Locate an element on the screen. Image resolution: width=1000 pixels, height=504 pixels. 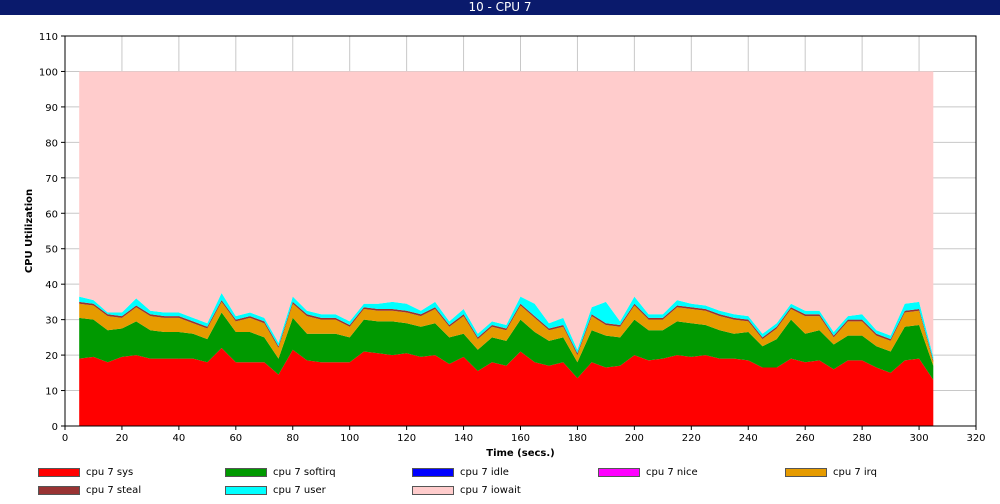
y-tick-label: 90 is located at coordinates (51, 108).